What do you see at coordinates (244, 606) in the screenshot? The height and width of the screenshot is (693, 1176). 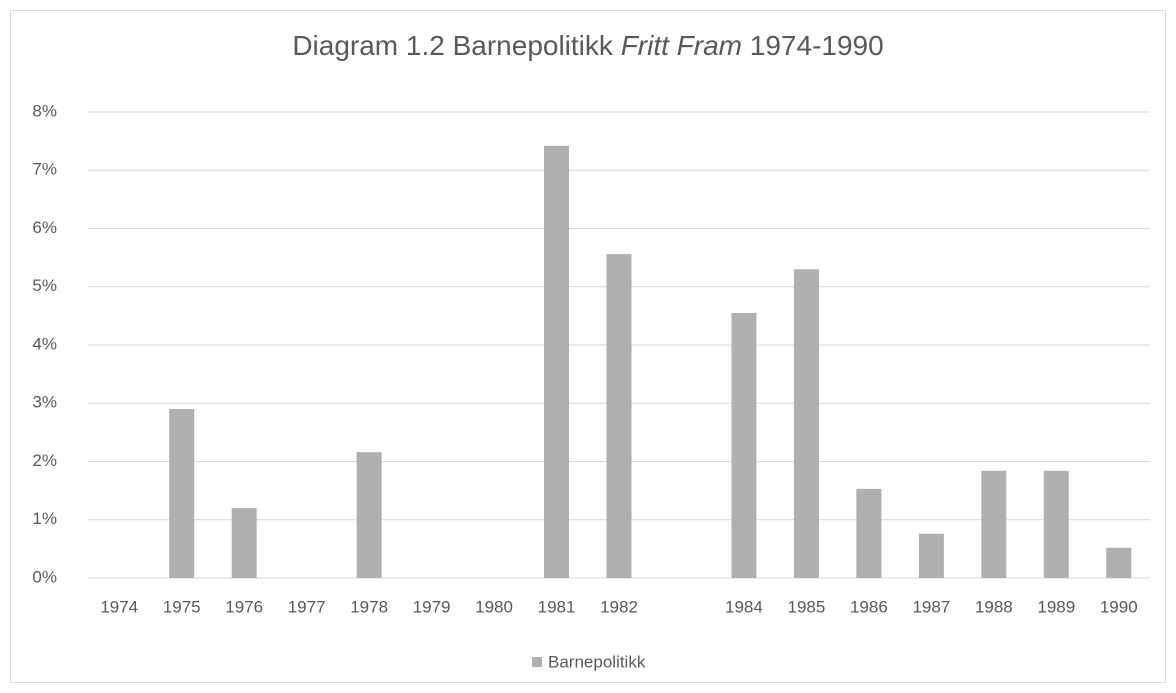 I see `x-tick-label: 1976` at bounding box center [244, 606].